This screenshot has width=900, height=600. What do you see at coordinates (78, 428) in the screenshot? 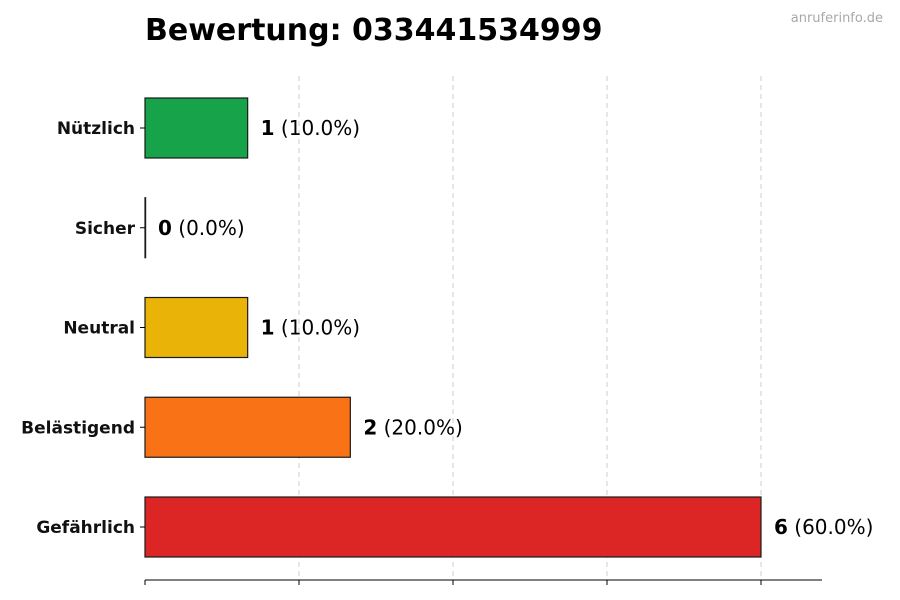
I see `category-label: Belästigend` at bounding box center [78, 428].